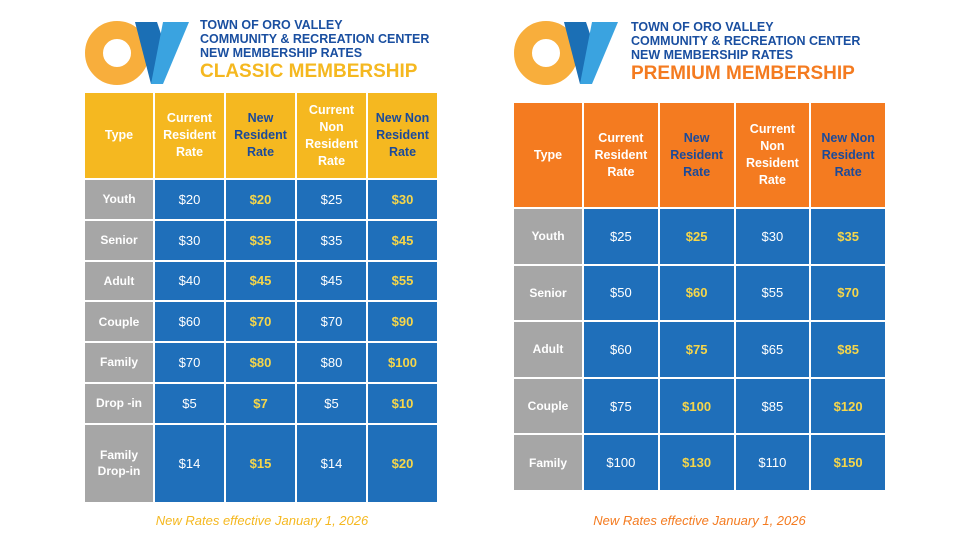 This screenshot has width=960, height=540. I want to click on table-row: Couple $75 $100 $85 $120, so click(699, 406).